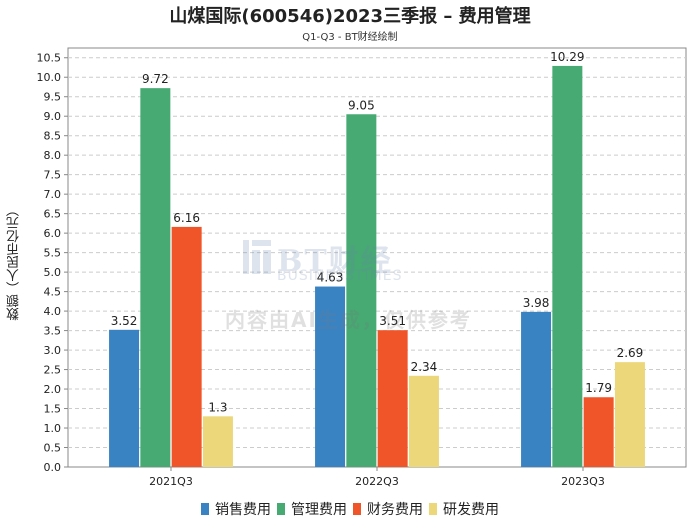 The image size is (700, 524). Describe the element at coordinates (53, 428) in the screenshot. I see `y-tick-label: 1.0` at that location.